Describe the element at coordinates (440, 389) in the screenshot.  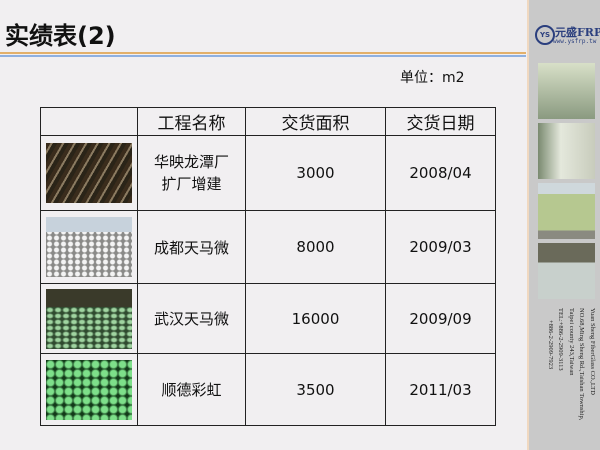
I see `project-date: 2011/03` at that location.